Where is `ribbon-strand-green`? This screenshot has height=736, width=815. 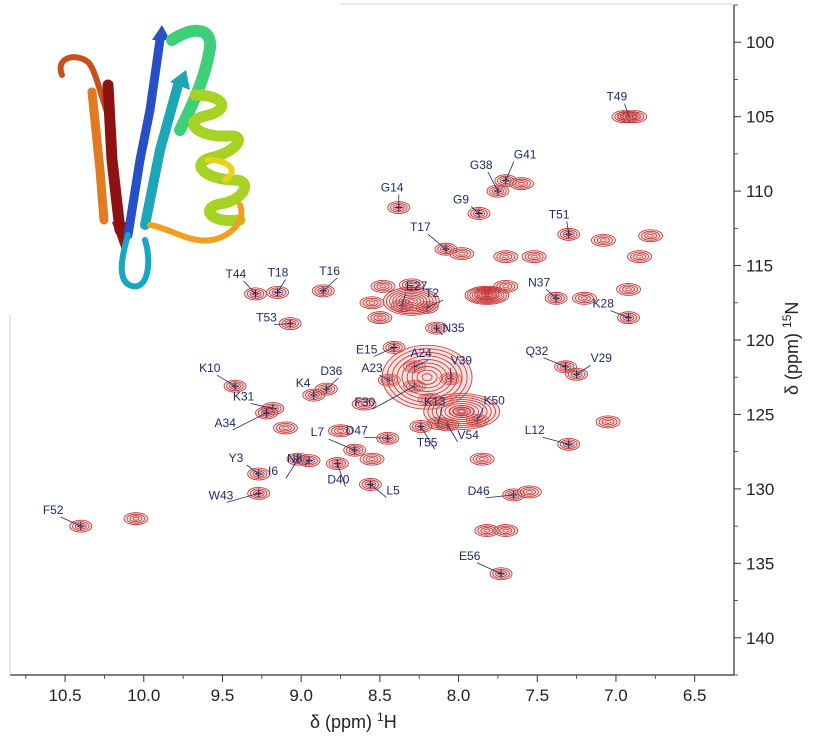
ribbon-strand-green is located at coordinates (191, 80).